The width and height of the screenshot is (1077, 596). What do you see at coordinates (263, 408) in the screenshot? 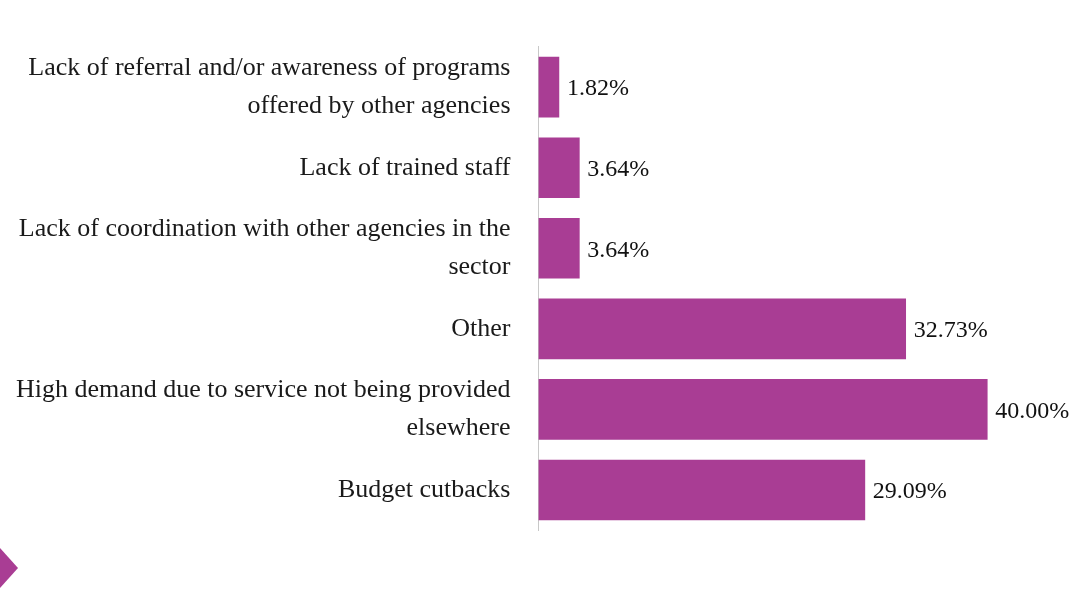
I see `y-tick-label: High demand due to service not being provided elsewhere` at bounding box center [263, 408].